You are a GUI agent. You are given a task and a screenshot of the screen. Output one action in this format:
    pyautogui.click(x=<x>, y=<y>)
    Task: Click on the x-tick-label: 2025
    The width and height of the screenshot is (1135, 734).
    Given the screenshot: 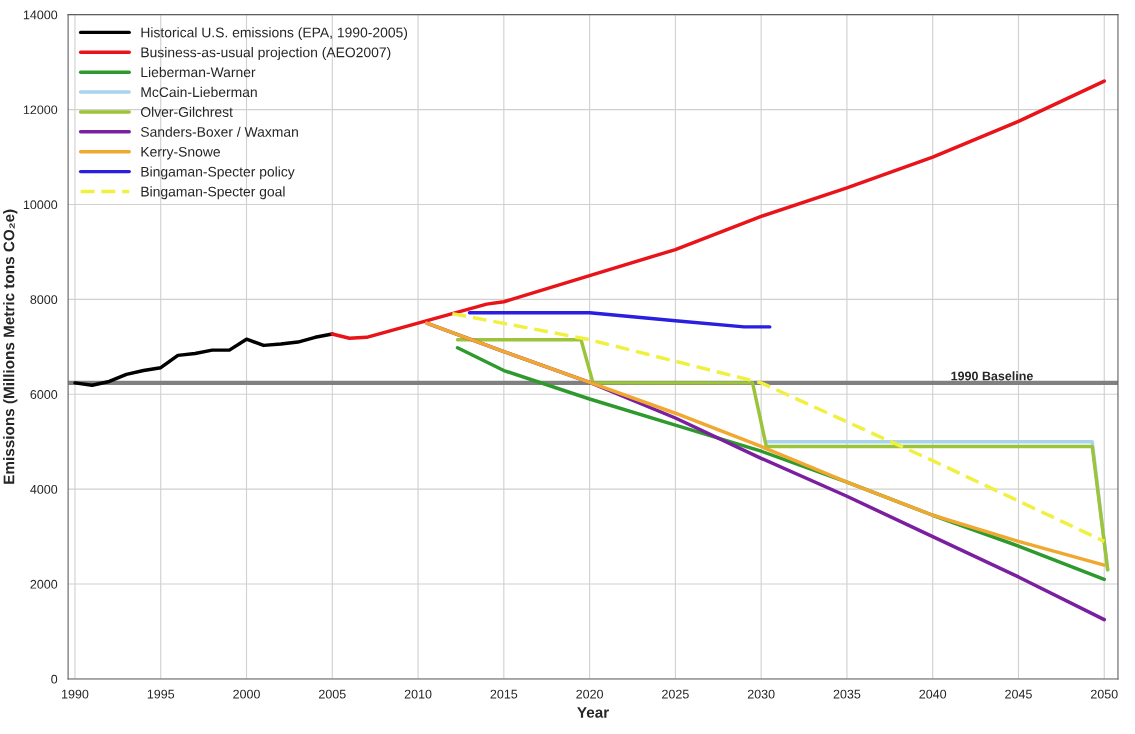 What is the action you would take?
    pyautogui.click(x=675, y=694)
    